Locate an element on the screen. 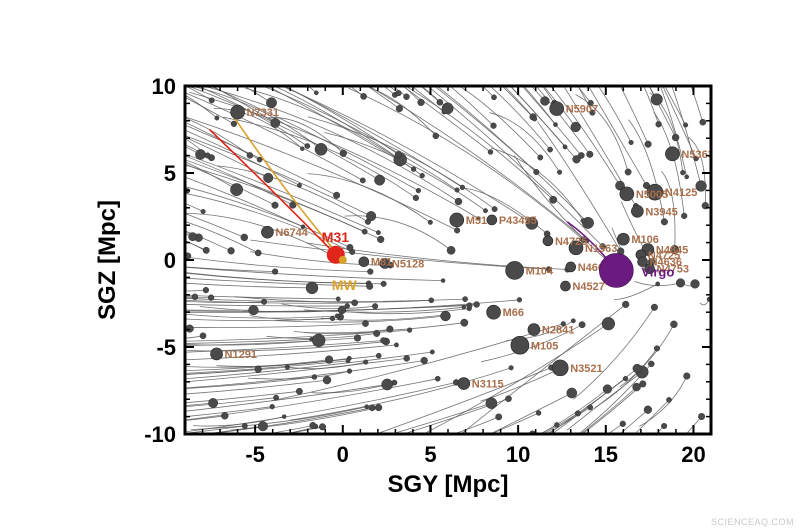  galaxy-label: N4636 is located at coordinates (666, 263).